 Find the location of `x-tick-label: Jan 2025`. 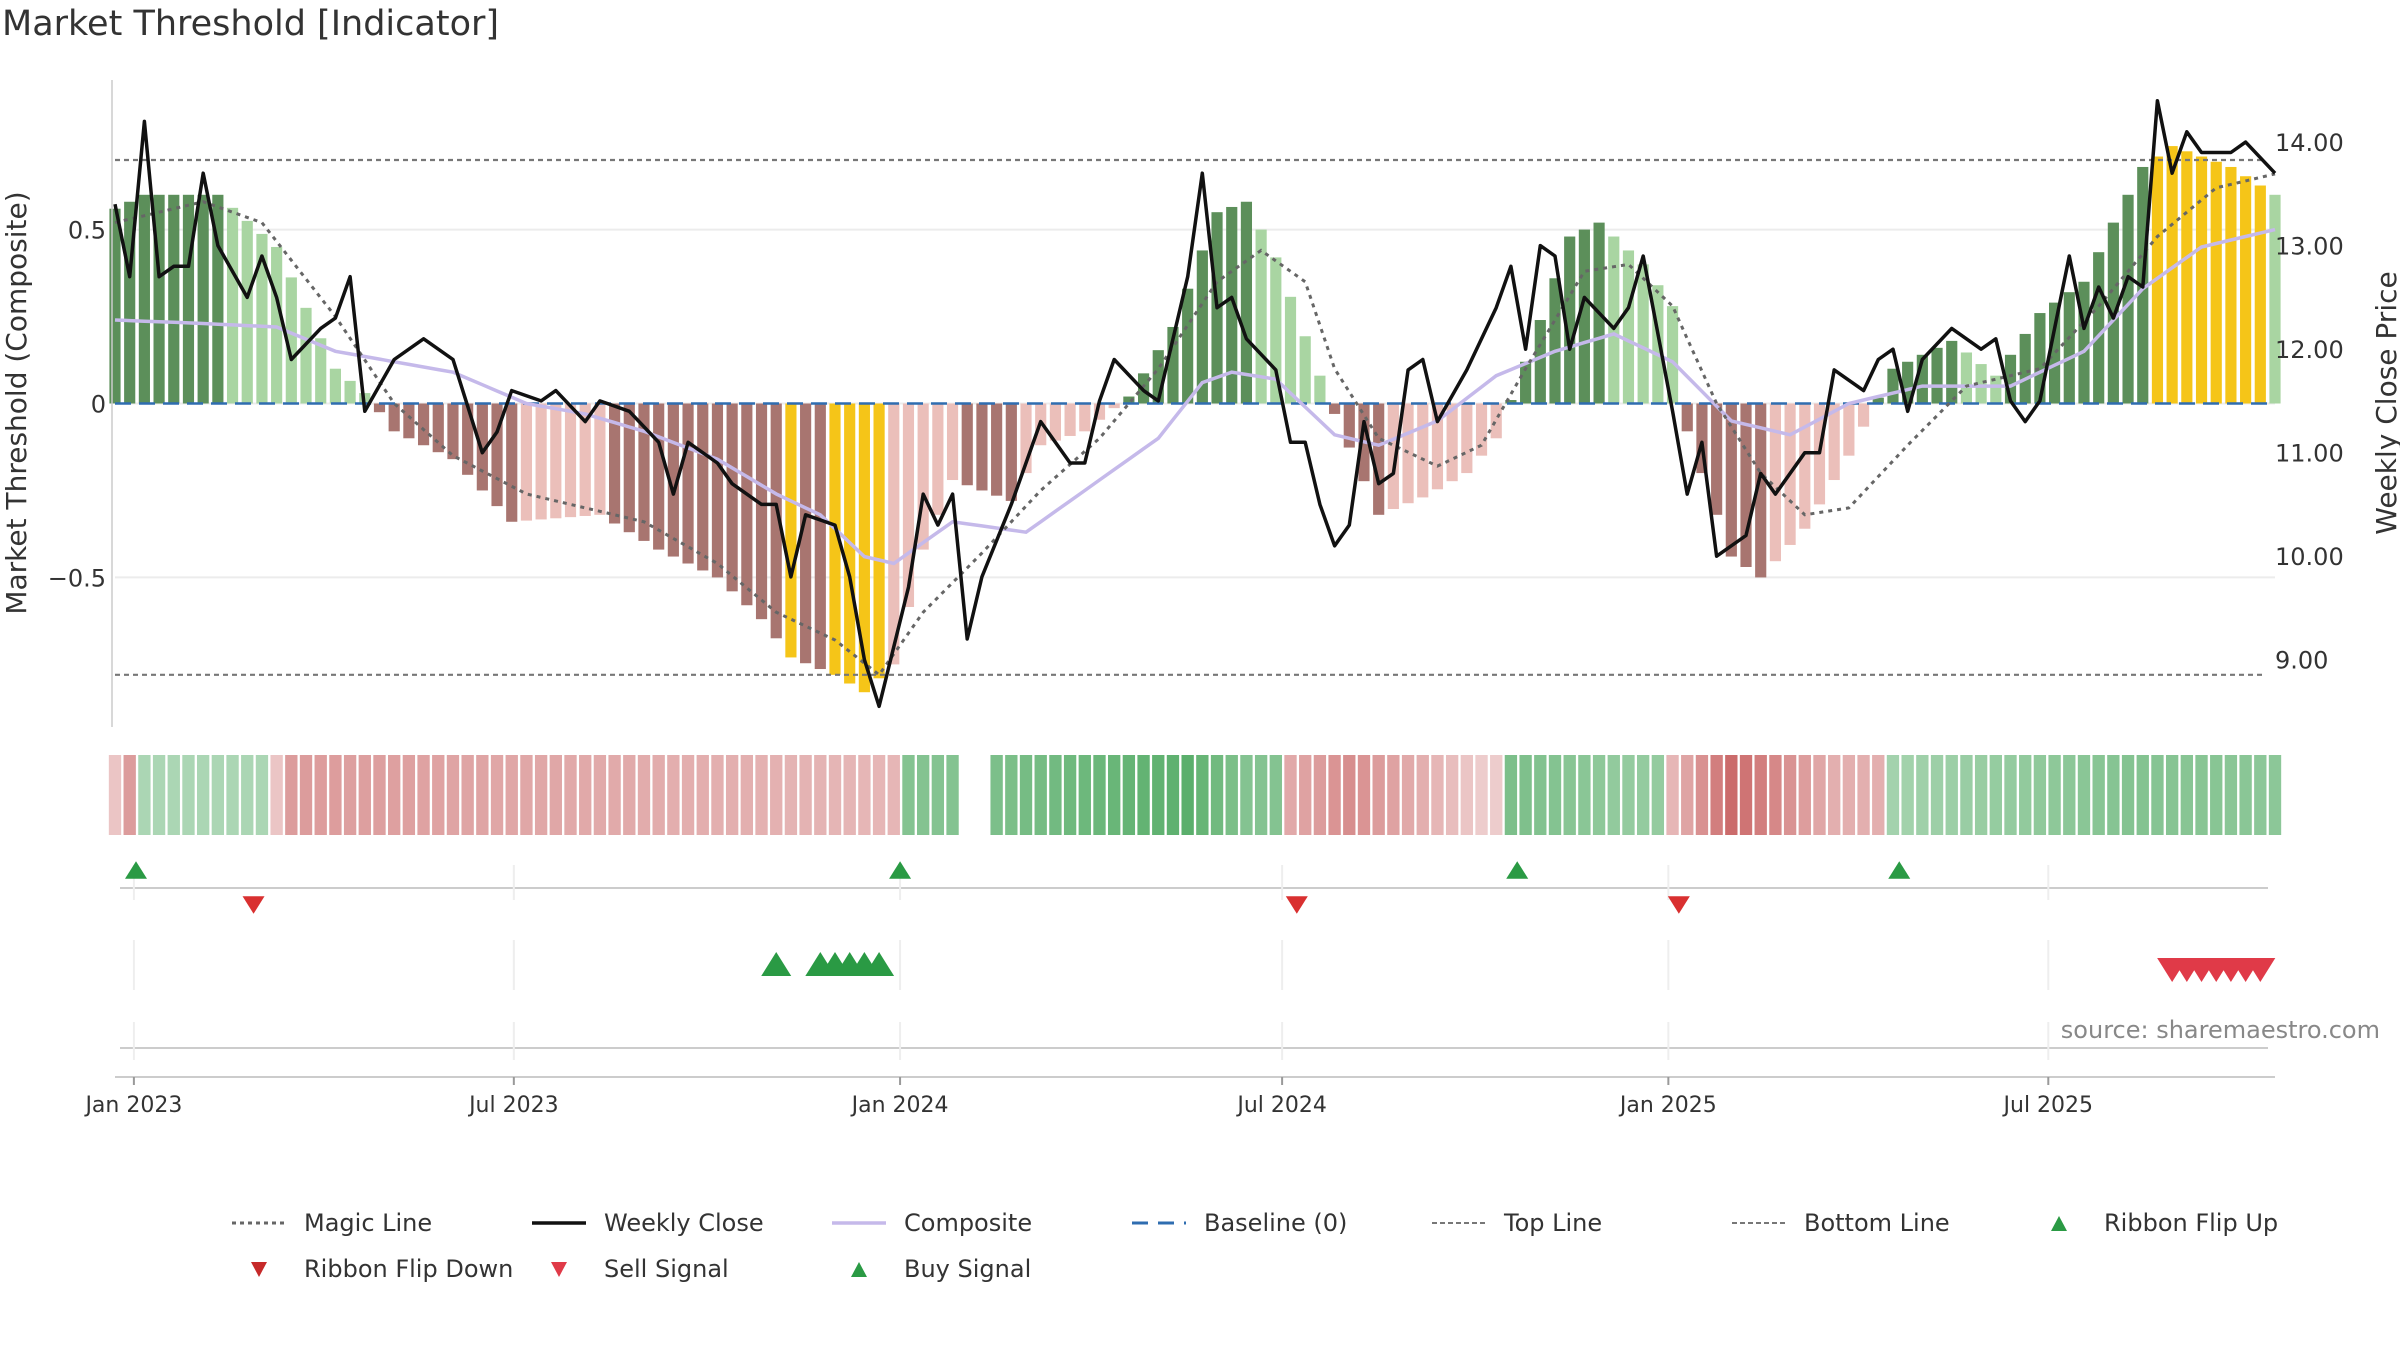

x-tick-label: Jan 2025 is located at coordinates (1667, 1105).